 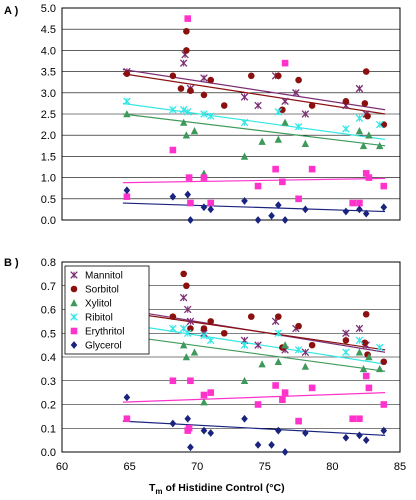 I want to click on legend-item-mannitol: Mannitol, so click(x=96, y=276).